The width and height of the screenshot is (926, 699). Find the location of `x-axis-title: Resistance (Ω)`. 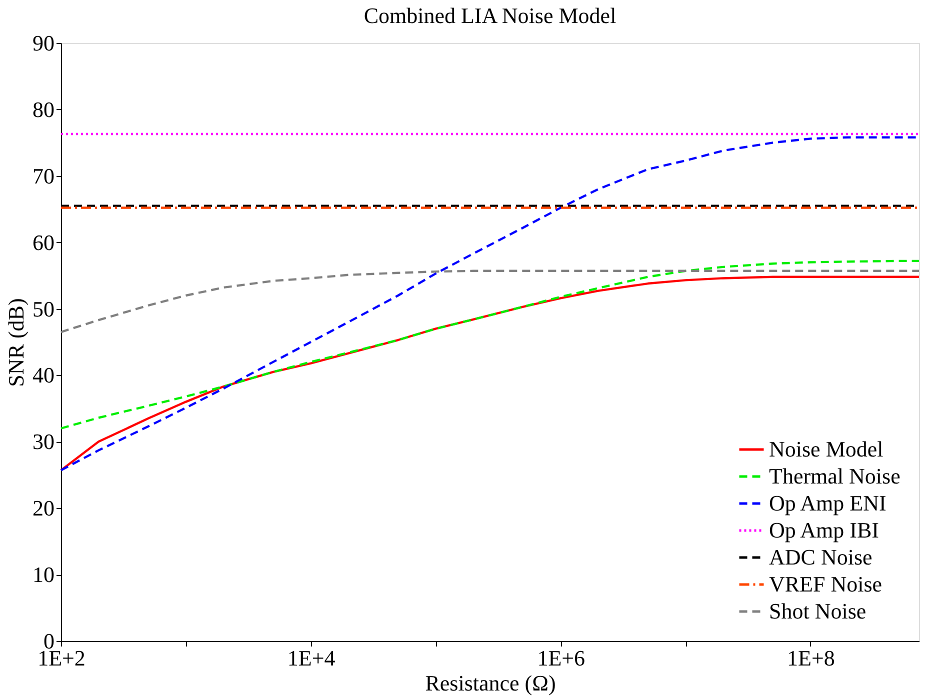

x-axis-title: Resistance (Ω) is located at coordinates (490, 683).